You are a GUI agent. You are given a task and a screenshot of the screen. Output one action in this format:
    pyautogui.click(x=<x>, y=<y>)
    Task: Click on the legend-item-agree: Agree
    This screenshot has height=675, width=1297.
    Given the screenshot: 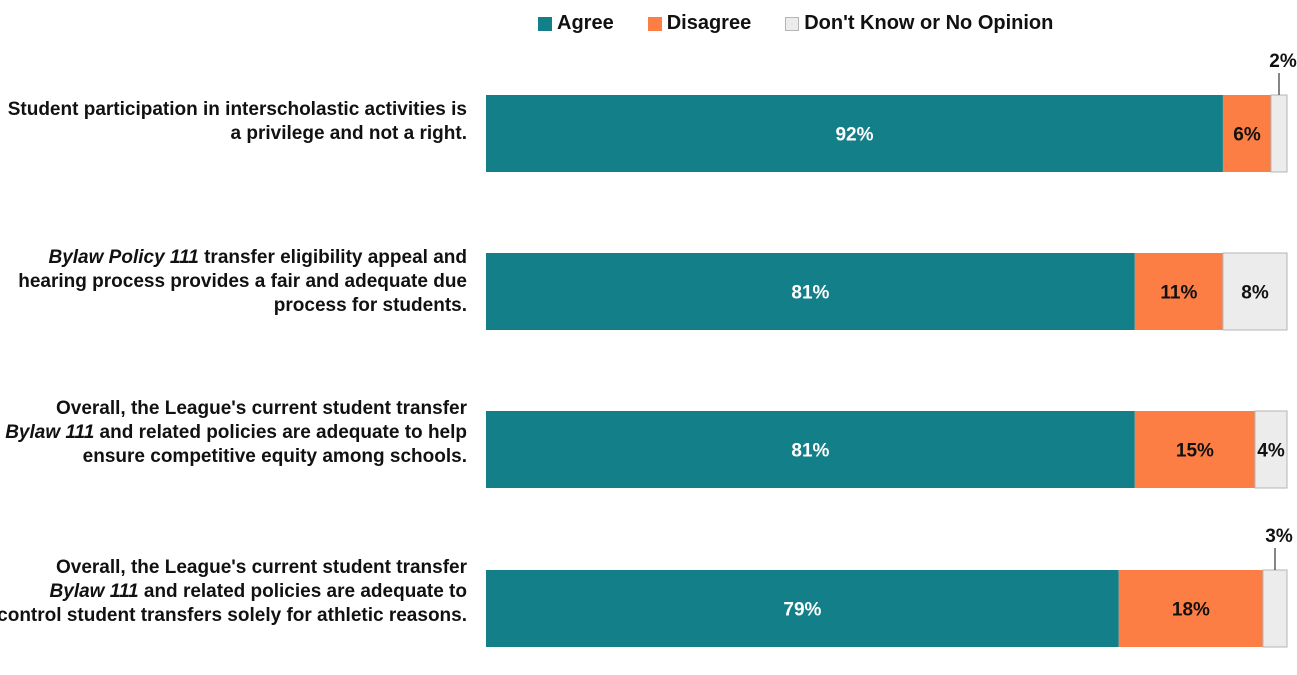 What is the action you would take?
    pyautogui.click(x=576, y=23)
    